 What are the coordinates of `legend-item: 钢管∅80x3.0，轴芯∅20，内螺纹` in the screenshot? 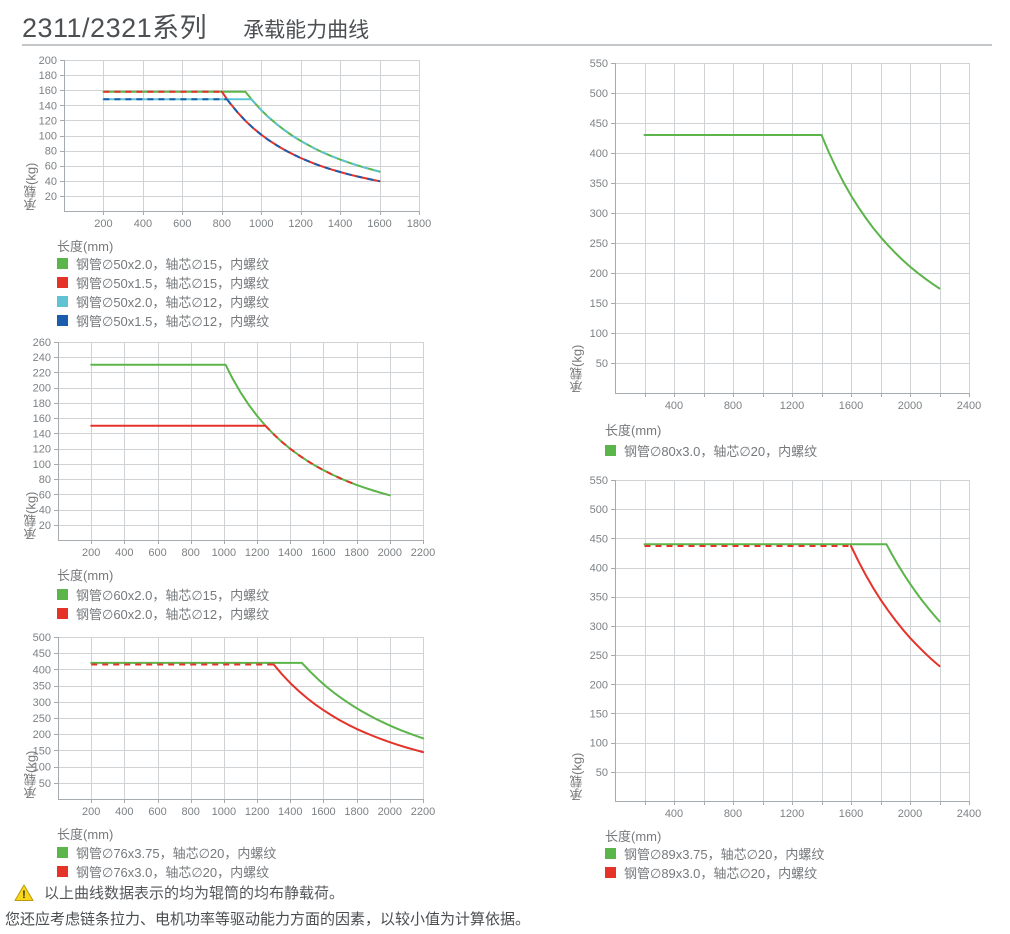 It's located at (711, 450).